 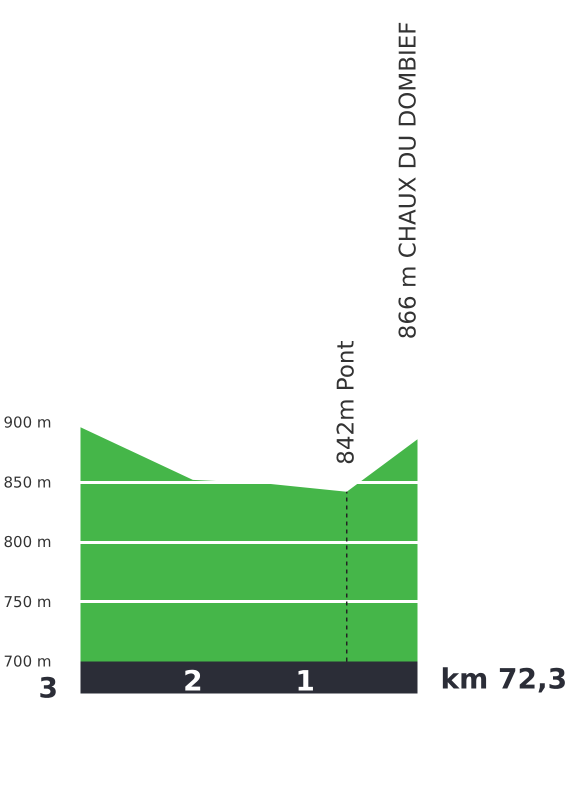 I want to click on y-tick-label: 750 m, so click(x=27, y=601).